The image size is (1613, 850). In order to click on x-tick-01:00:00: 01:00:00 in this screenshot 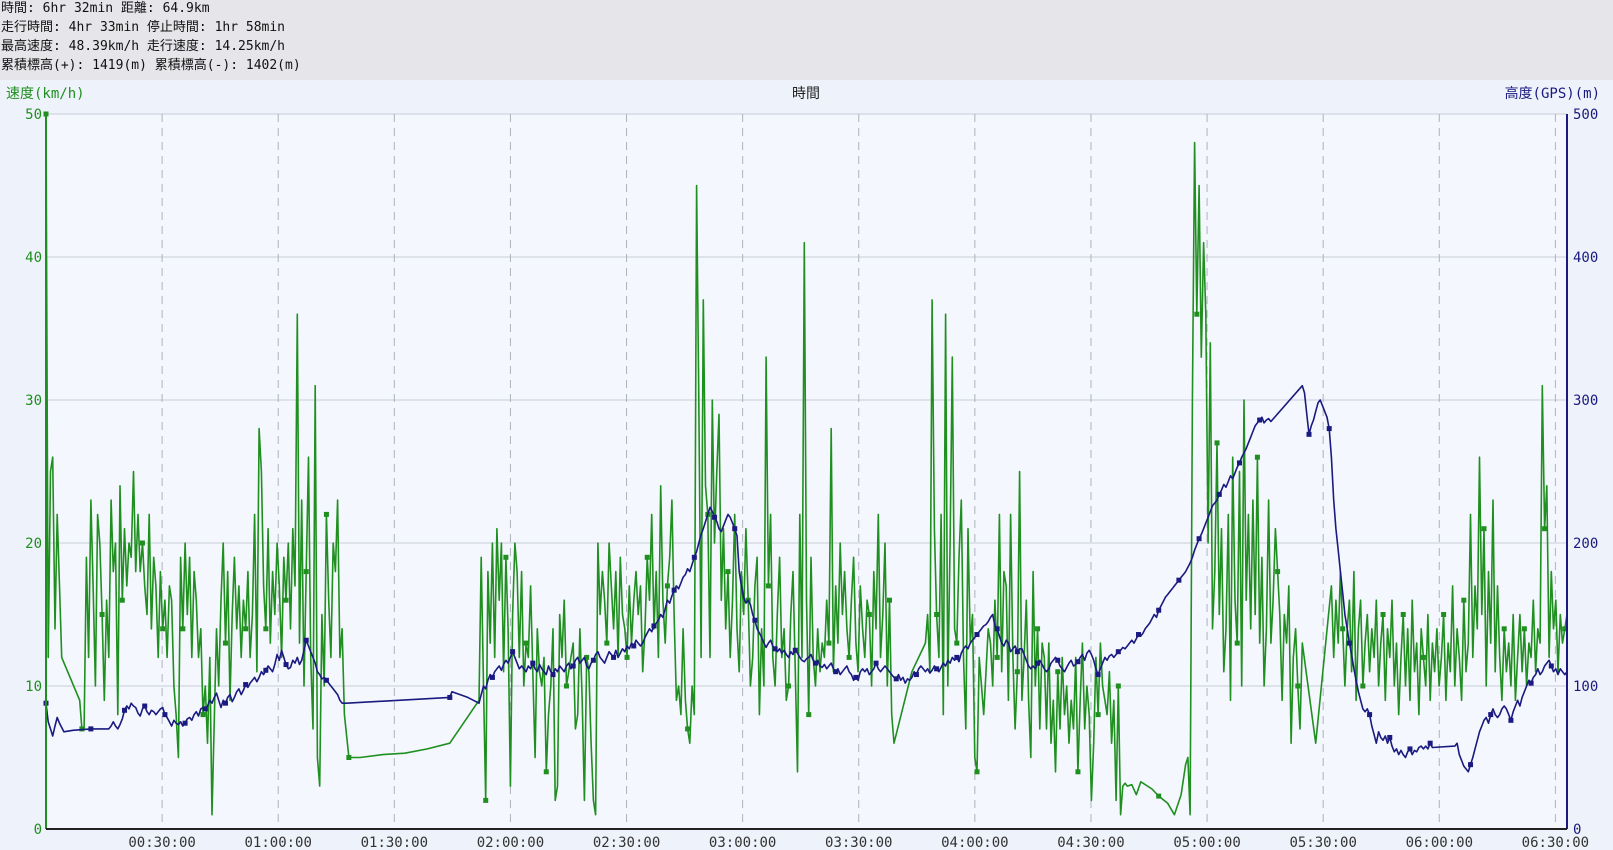, I will do `click(277, 842)`.